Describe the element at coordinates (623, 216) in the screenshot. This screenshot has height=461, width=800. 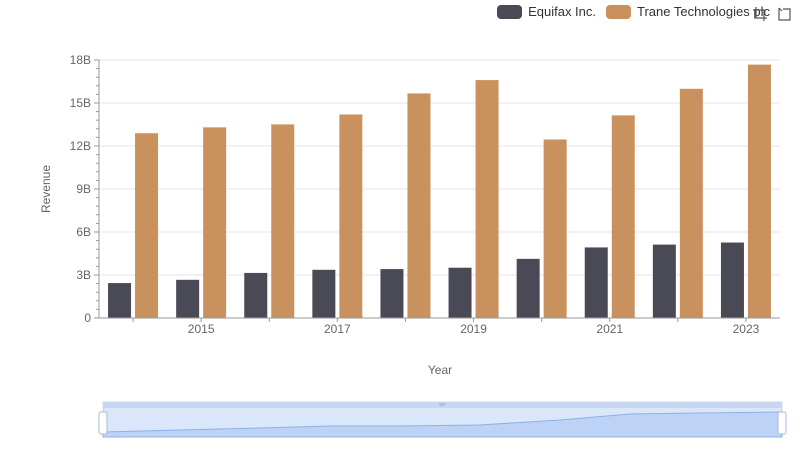
I see `bar-trane-2021` at that location.